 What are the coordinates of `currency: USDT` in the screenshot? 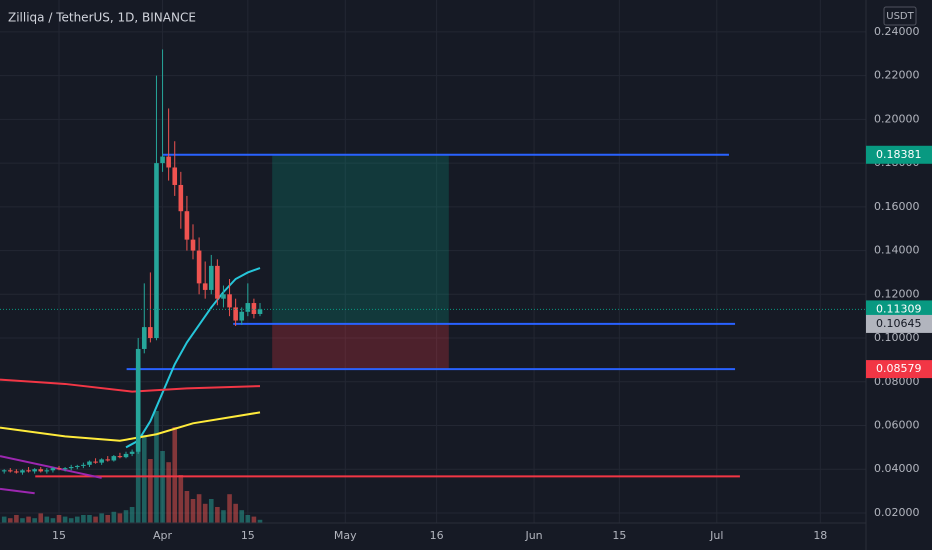 It's located at (900, 16).